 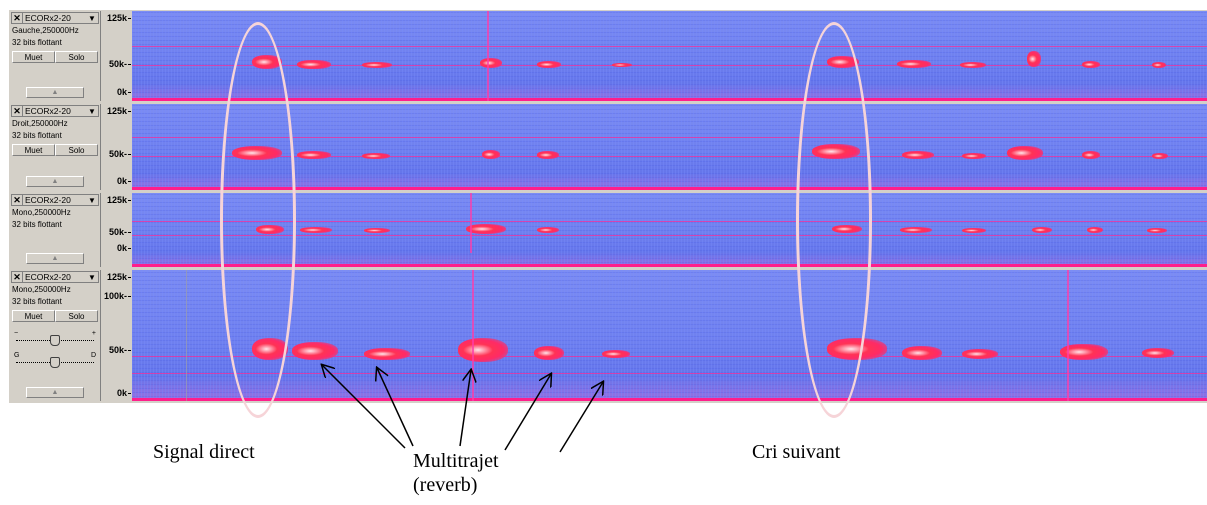 I want to click on gain-plus-label: +, so click(x=93, y=333).